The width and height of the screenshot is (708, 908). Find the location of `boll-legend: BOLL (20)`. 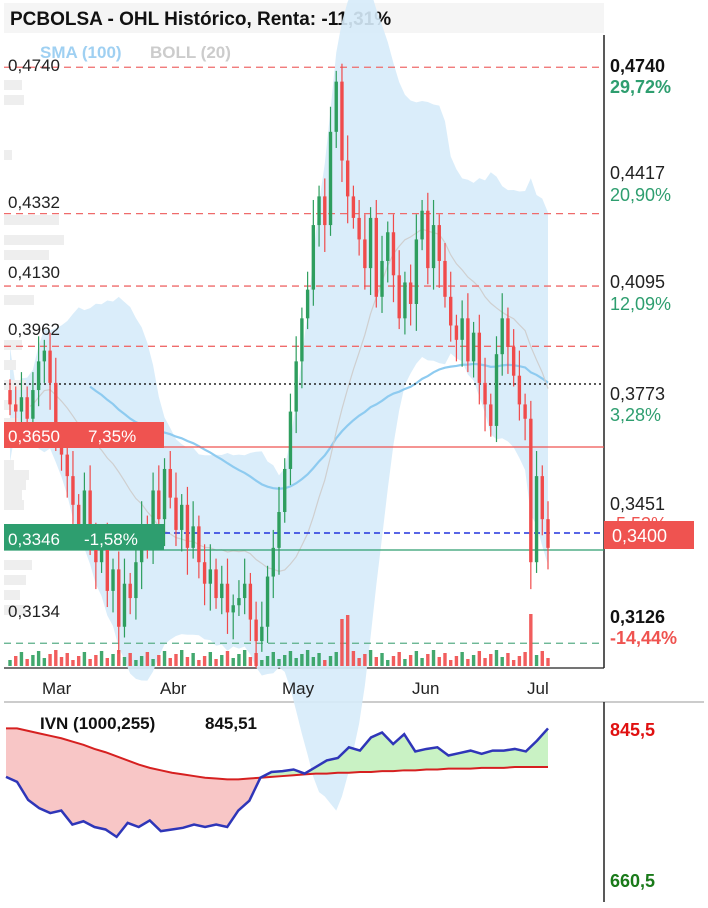

boll-legend: BOLL (20) is located at coordinates (190, 52).